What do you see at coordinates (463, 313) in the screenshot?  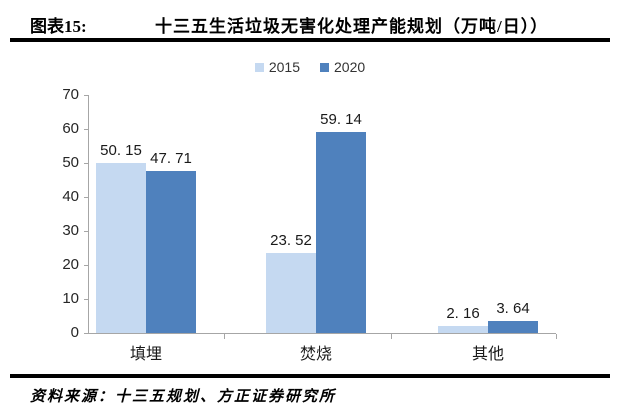 I see `bar-value-label: 2. 16` at bounding box center [463, 313].